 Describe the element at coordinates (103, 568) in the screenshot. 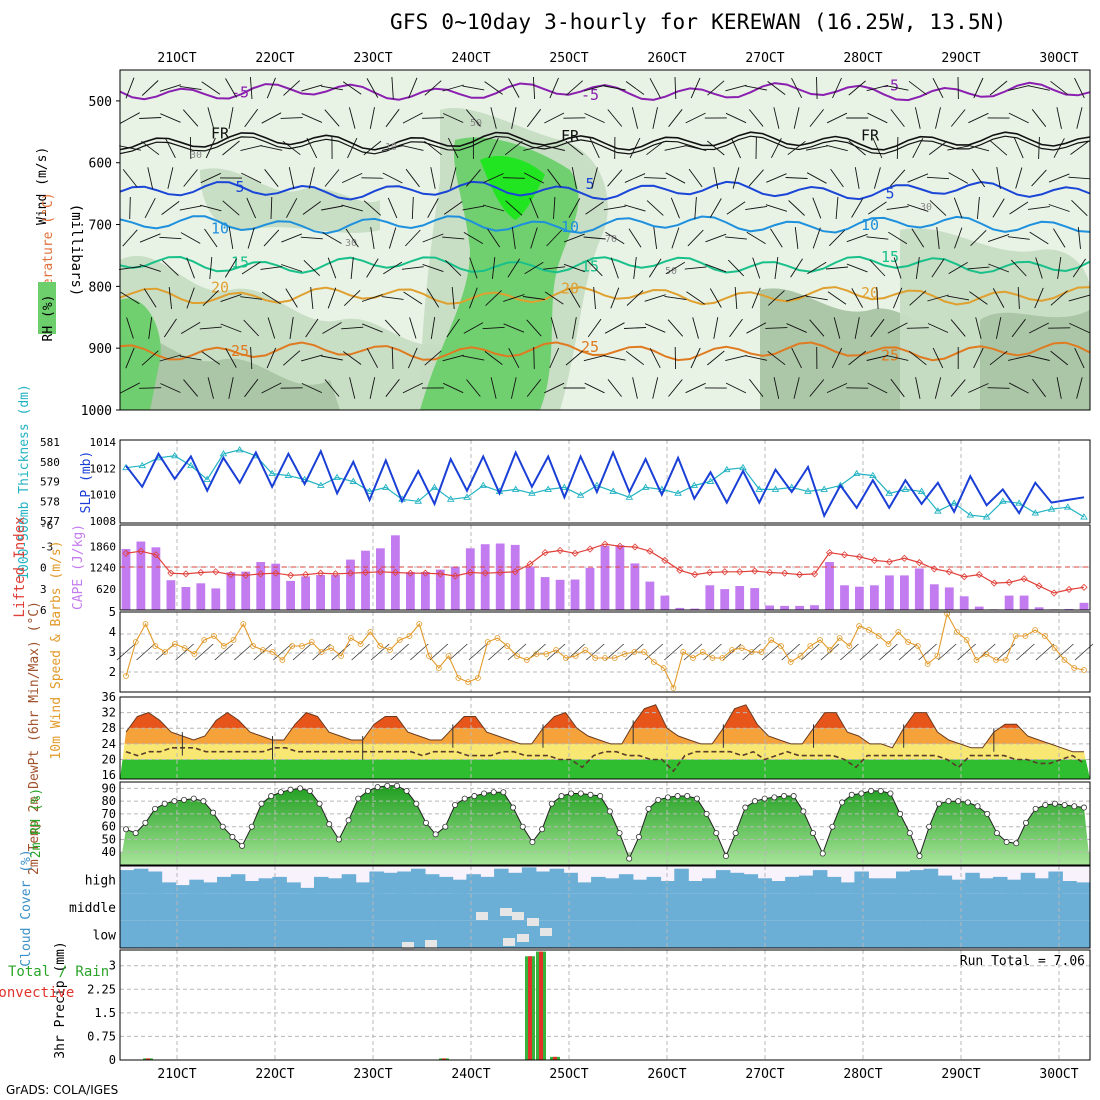

I see `cape-tick-label: 1240` at that location.